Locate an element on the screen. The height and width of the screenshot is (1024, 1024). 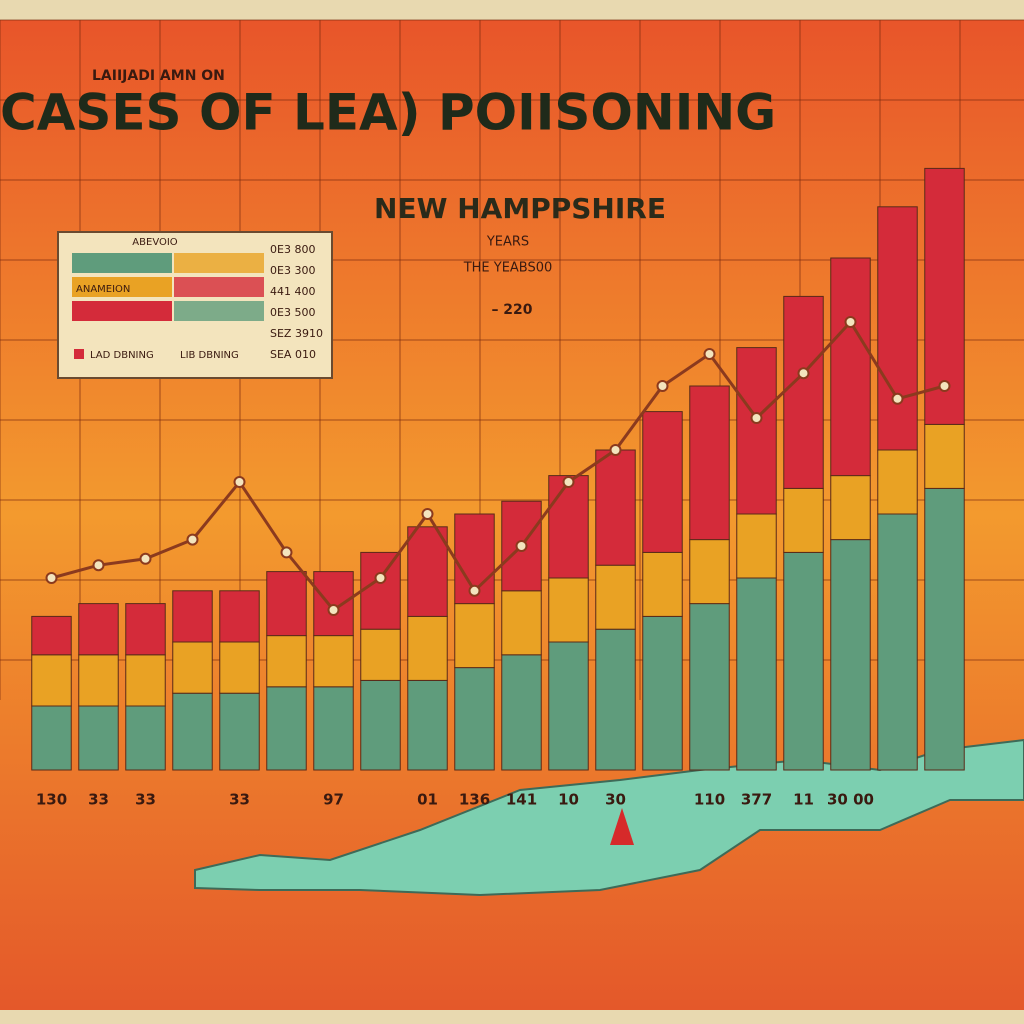
x-tick-label: 01 is located at coordinates (427, 800).